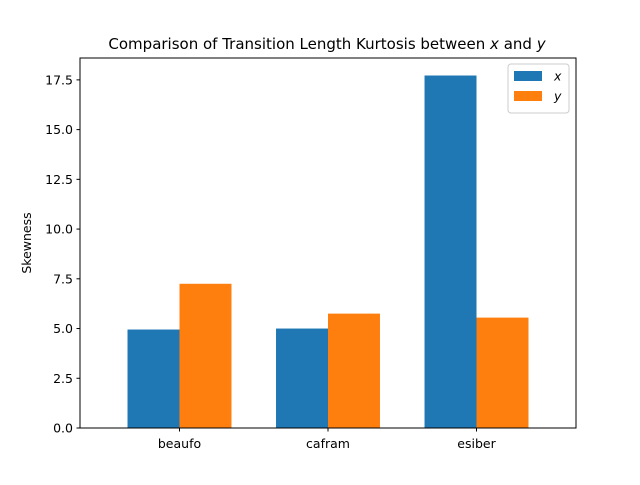 This screenshot has height=485, width=640. Describe the element at coordinates (302, 378) in the screenshot. I see `bar-x-cafram` at that location.